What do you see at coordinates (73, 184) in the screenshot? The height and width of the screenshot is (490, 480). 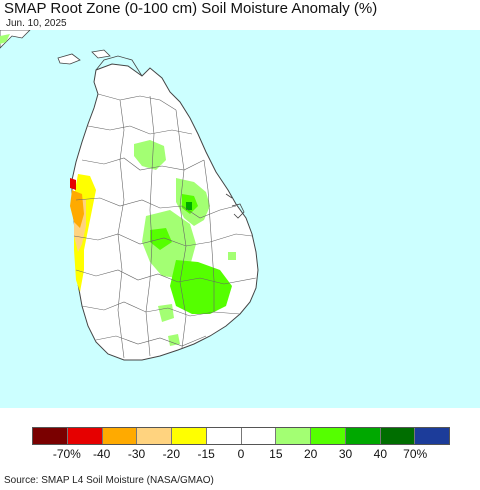 I see `dry-patch-red` at bounding box center [73, 184].